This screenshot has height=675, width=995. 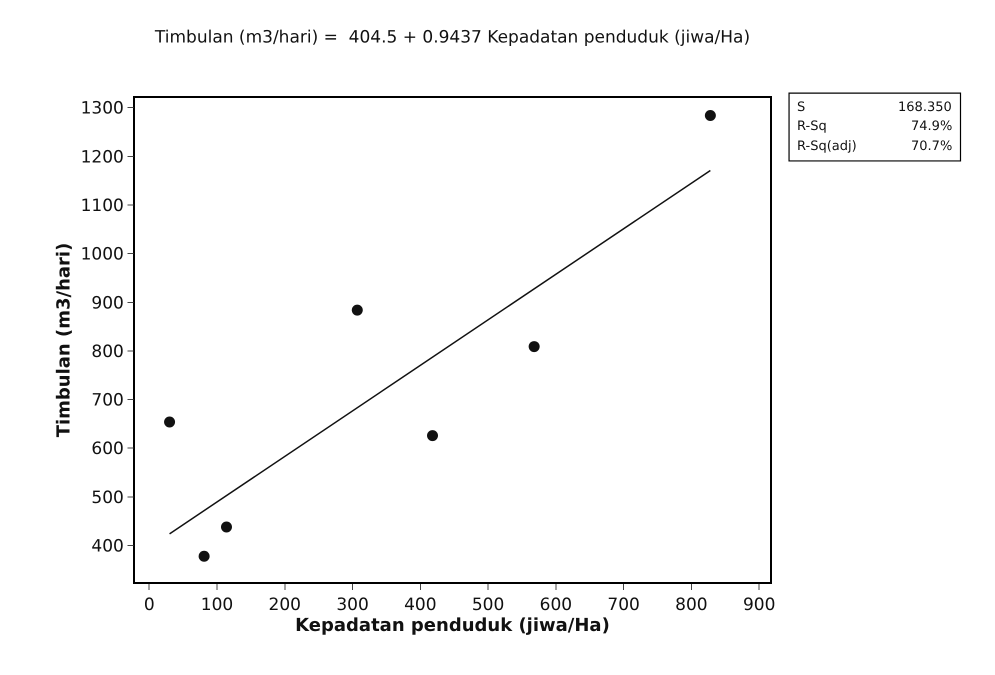 I want to click on y-tick-label: 1100, so click(x=102, y=206).